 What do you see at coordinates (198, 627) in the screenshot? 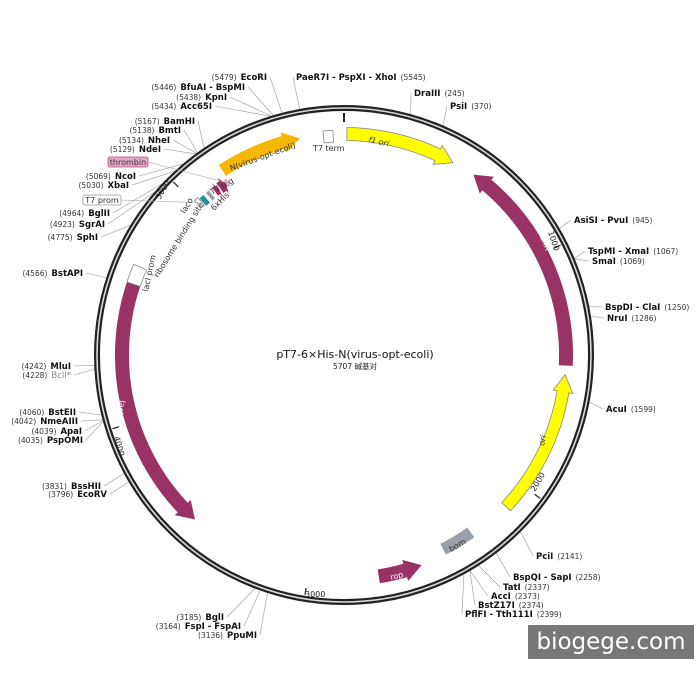
I see `site-fspi-fspai: (3164) FspI - FspAI` at bounding box center [198, 627].